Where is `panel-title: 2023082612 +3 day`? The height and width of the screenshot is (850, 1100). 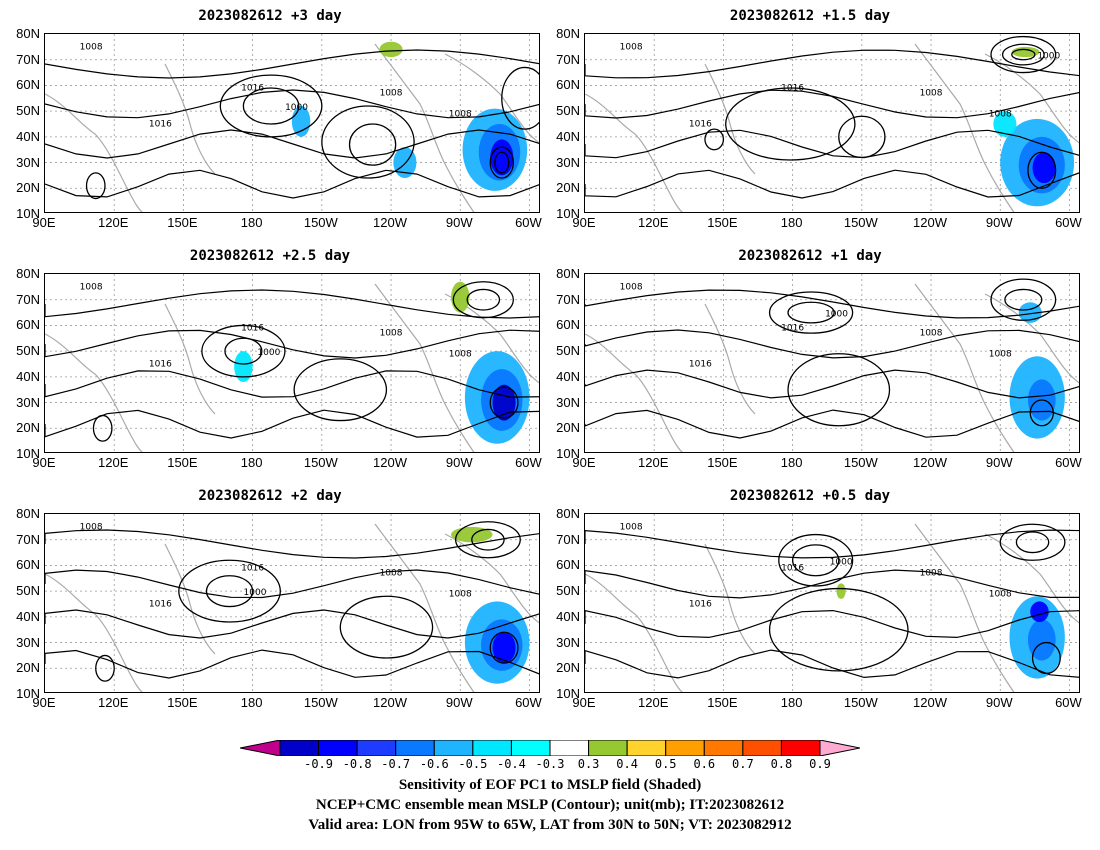
panel-title: 2023082612 +3 day is located at coordinates (270, 16).